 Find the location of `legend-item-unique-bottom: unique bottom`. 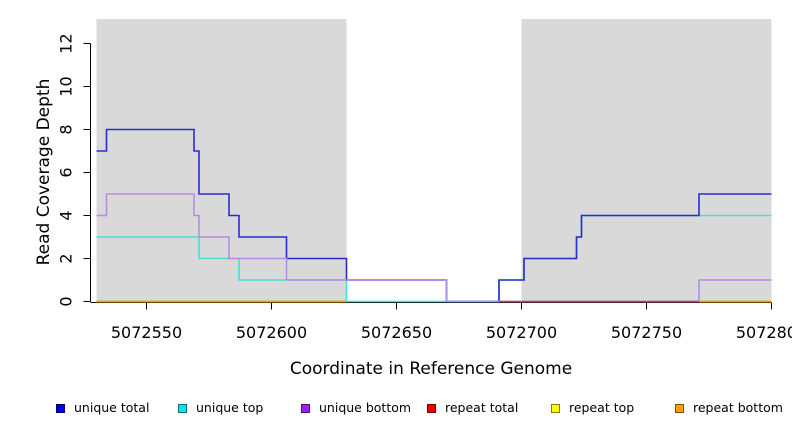

legend-item-unique-bottom: unique bottom is located at coordinates (356, 408).